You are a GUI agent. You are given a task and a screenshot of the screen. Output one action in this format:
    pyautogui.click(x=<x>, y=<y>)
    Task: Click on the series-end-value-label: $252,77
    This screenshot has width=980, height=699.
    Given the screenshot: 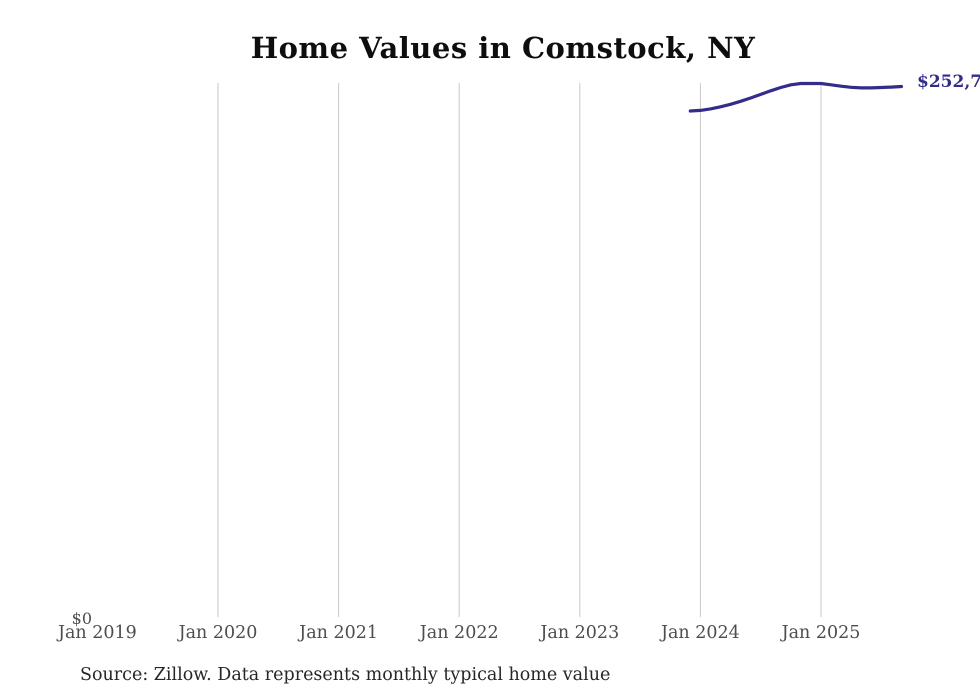 What is the action you would take?
    pyautogui.click(x=948, y=82)
    